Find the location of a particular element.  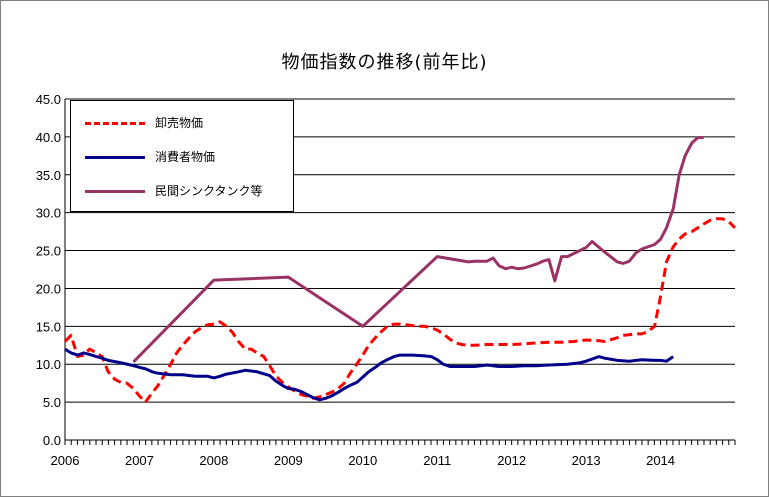

legend: 卸売物価 消費者物価 民間シンクタンク等 is located at coordinates (182, 156).